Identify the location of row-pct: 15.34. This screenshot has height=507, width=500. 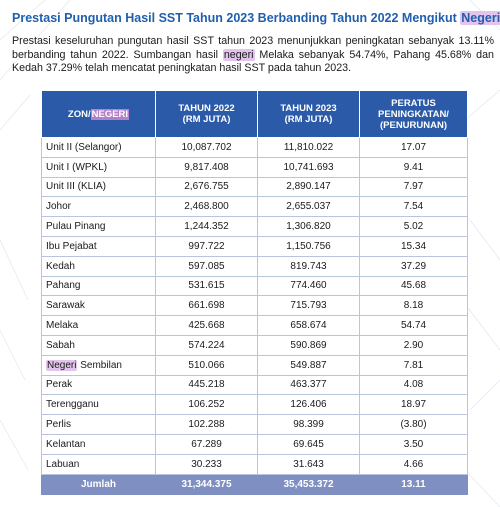
(413, 246).